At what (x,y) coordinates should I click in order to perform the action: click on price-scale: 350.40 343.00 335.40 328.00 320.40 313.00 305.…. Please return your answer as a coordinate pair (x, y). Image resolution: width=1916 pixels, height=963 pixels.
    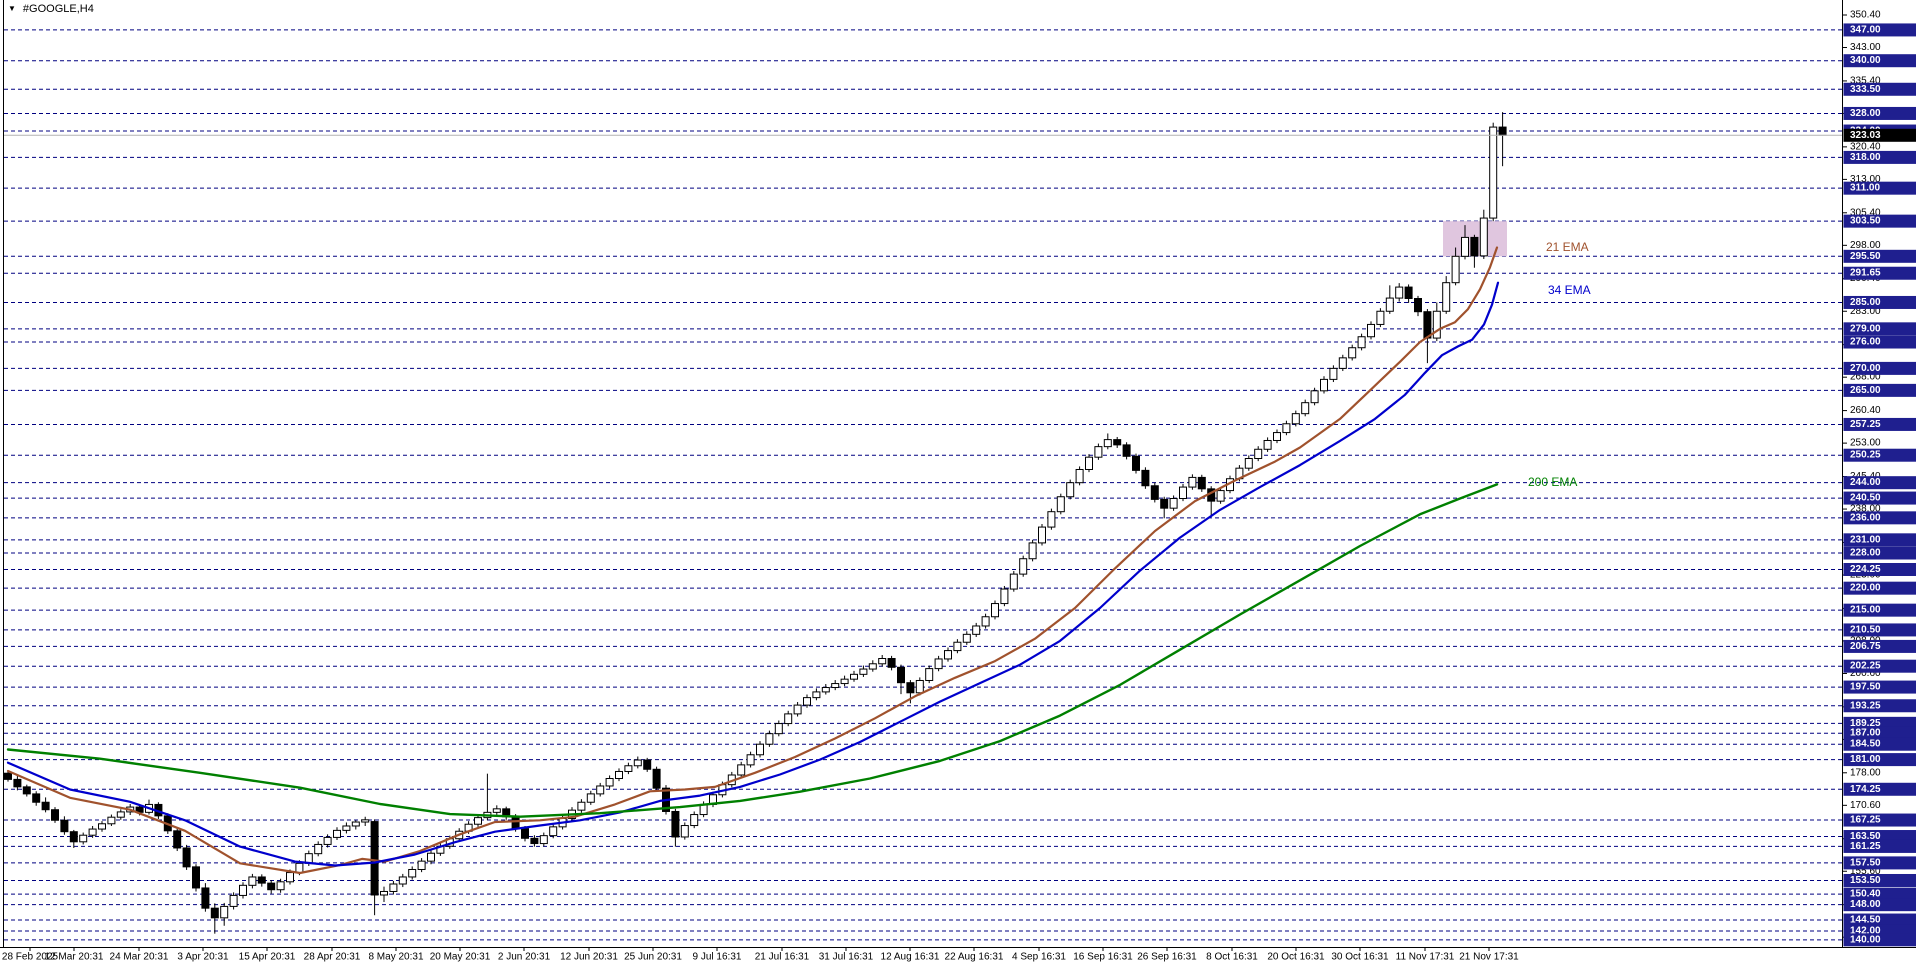
    Looking at the image, I should click on (1879, 478).